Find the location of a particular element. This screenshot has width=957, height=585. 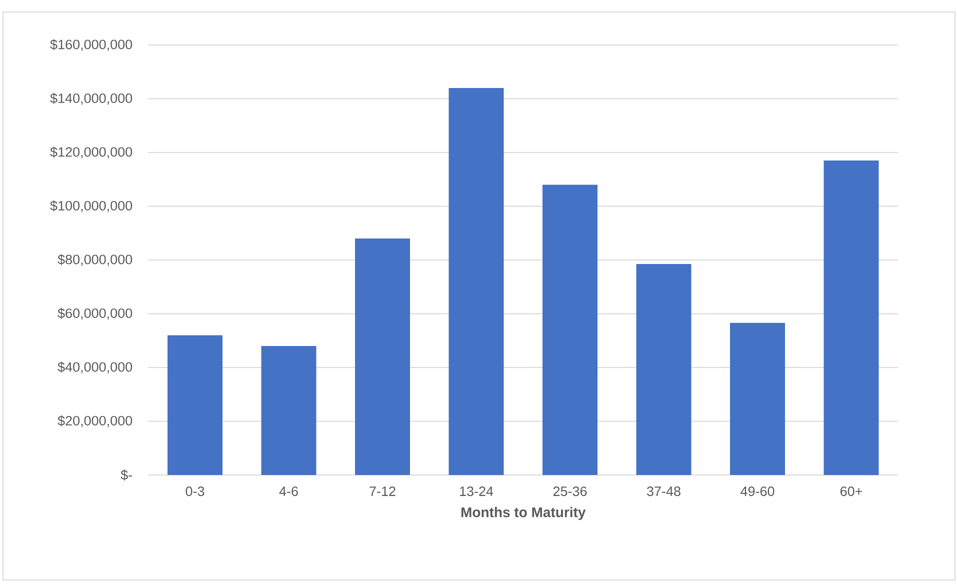

y-tick-label: $160,000,000 is located at coordinates (91, 45).